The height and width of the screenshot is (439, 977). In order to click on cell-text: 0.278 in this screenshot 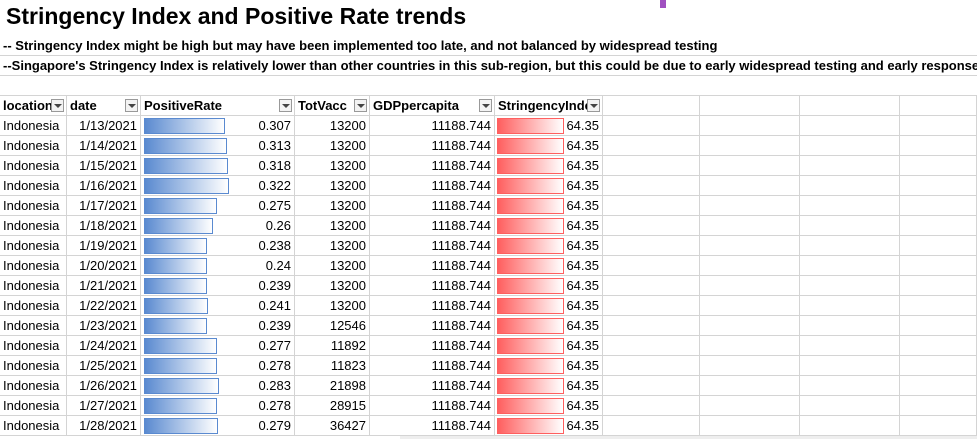, I will do `click(274, 365)`.